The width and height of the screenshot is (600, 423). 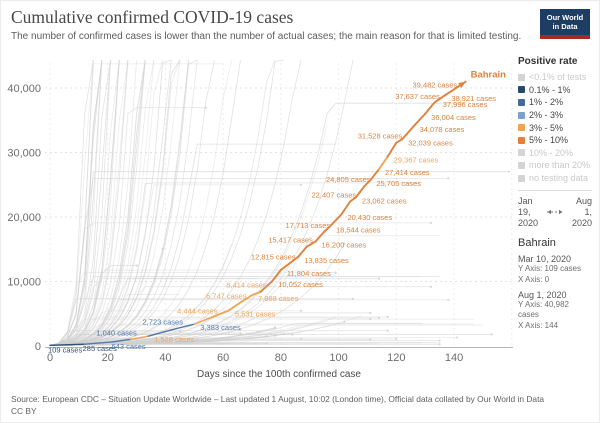 What do you see at coordinates (380, 136) in the screenshot?
I see `point-value-label: 31,528 cases` at bounding box center [380, 136].